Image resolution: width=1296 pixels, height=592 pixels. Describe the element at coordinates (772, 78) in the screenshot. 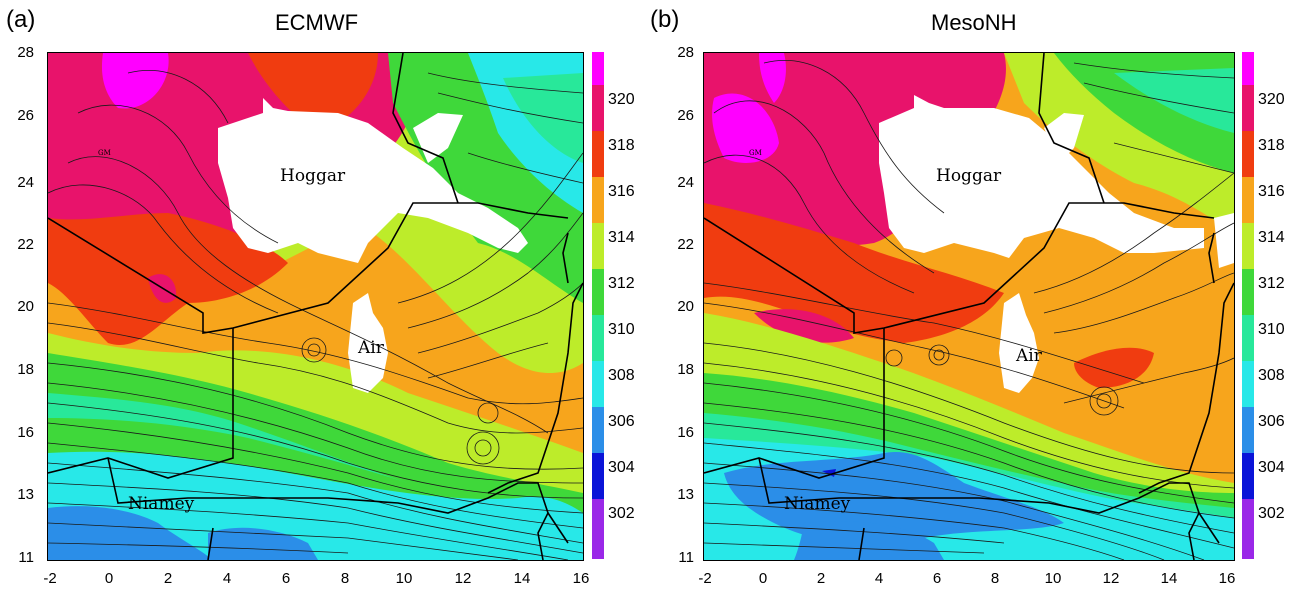

I see `field-320-b` at that location.